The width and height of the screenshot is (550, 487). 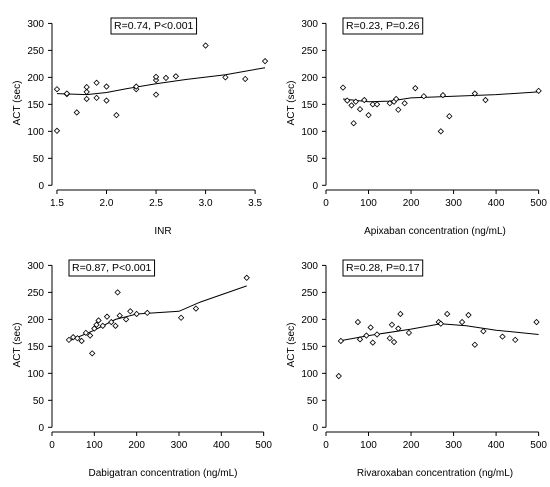 What do you see at coordinates (206, 203) in the screenshot?
I see `x-tick-label: 3.0` at bounding box center [206, 203].